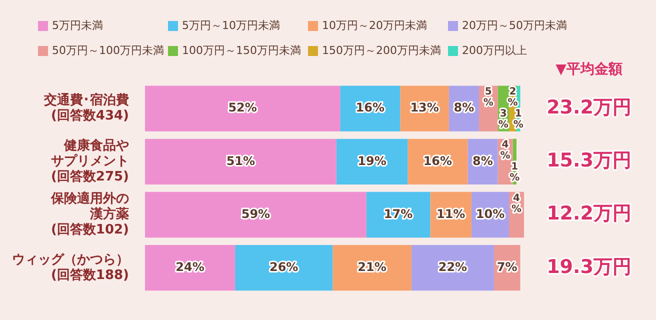 The width and height of the screenshot is (656, 320). What do you see at coordinates (424, 107) in the screenshot?
I see `data-label: 13%` at bounding box center [424, 107].